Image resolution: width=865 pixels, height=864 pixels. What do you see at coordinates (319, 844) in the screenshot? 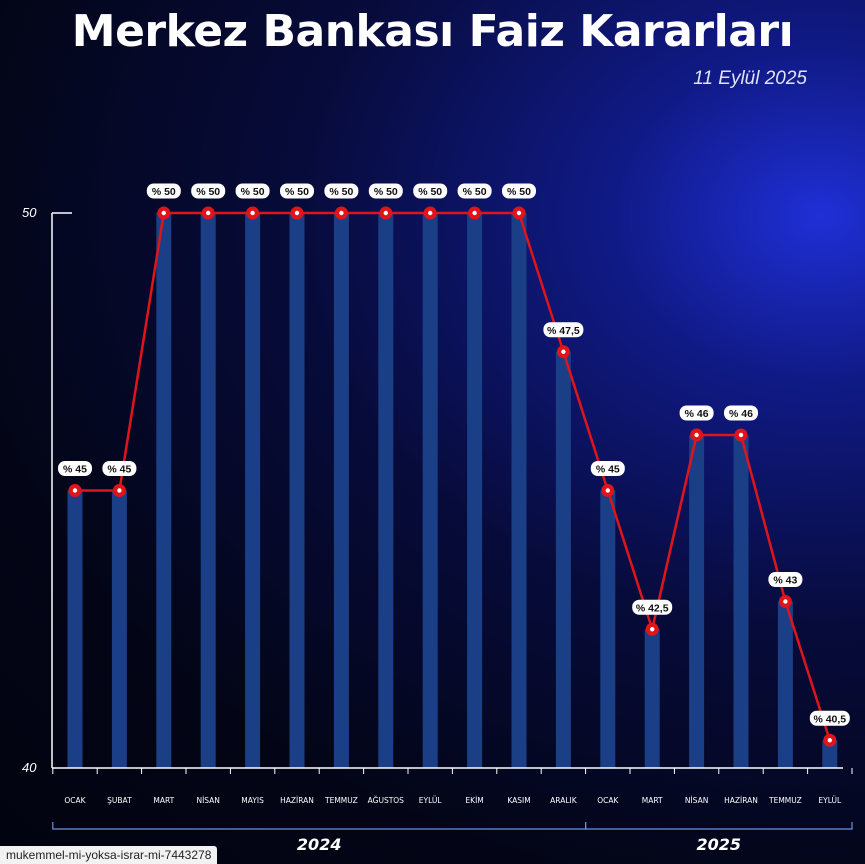
I see `year-label: 2024` at bounding box center [319, 844].